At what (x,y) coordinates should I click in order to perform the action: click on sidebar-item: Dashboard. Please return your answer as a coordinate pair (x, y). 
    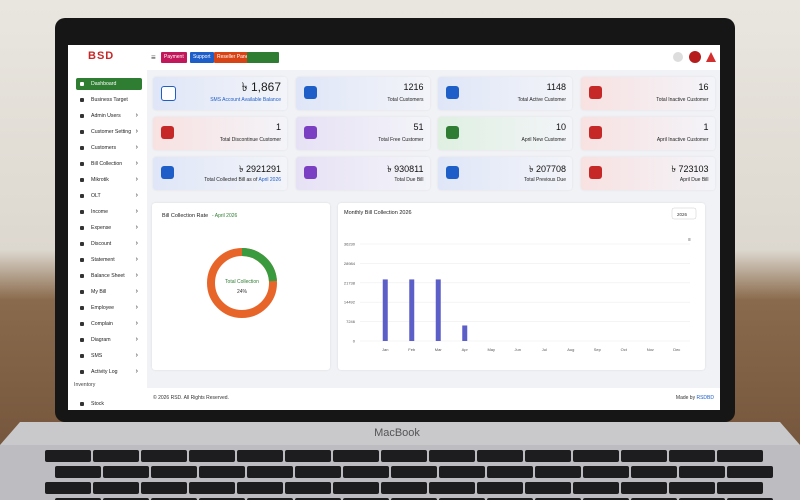
    Looking at the image, I should click on (109, 84).